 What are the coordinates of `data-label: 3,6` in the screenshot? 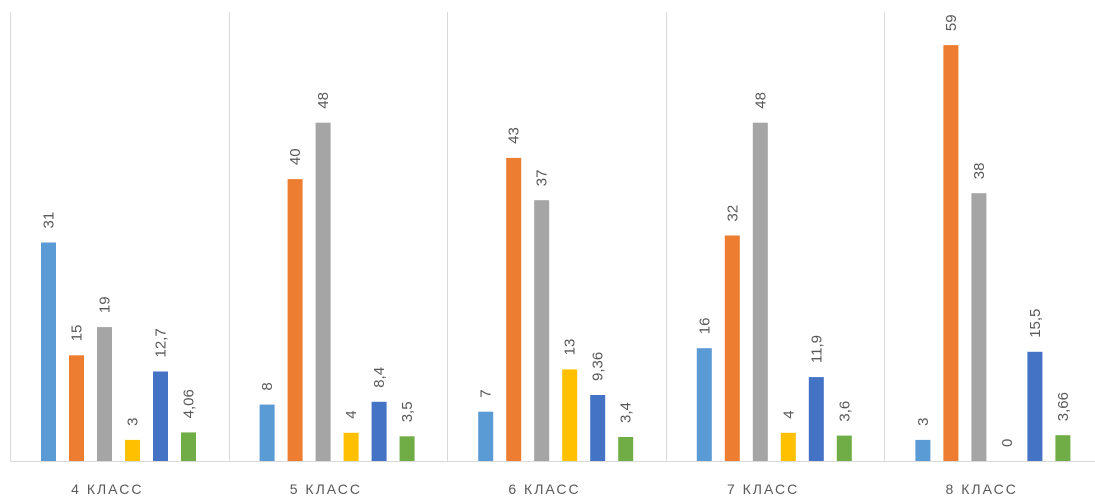 It's located at (844, 411).